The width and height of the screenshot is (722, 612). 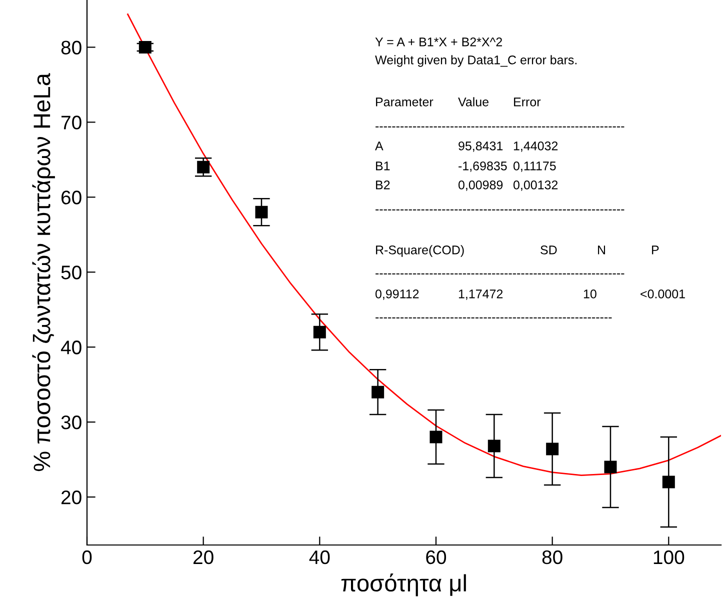 I want to click on annotation: N, so click(x=602, y=250).